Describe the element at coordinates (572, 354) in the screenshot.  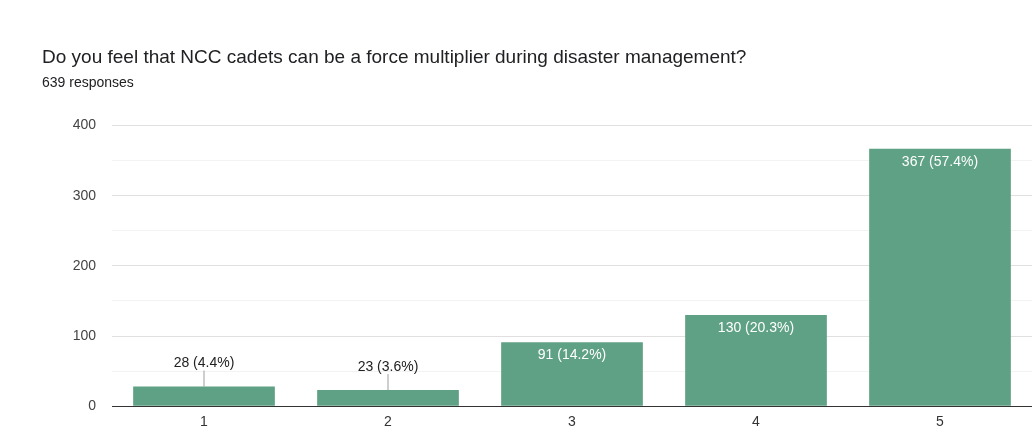
I see `data-label: 91 (14.2%)` at that location.